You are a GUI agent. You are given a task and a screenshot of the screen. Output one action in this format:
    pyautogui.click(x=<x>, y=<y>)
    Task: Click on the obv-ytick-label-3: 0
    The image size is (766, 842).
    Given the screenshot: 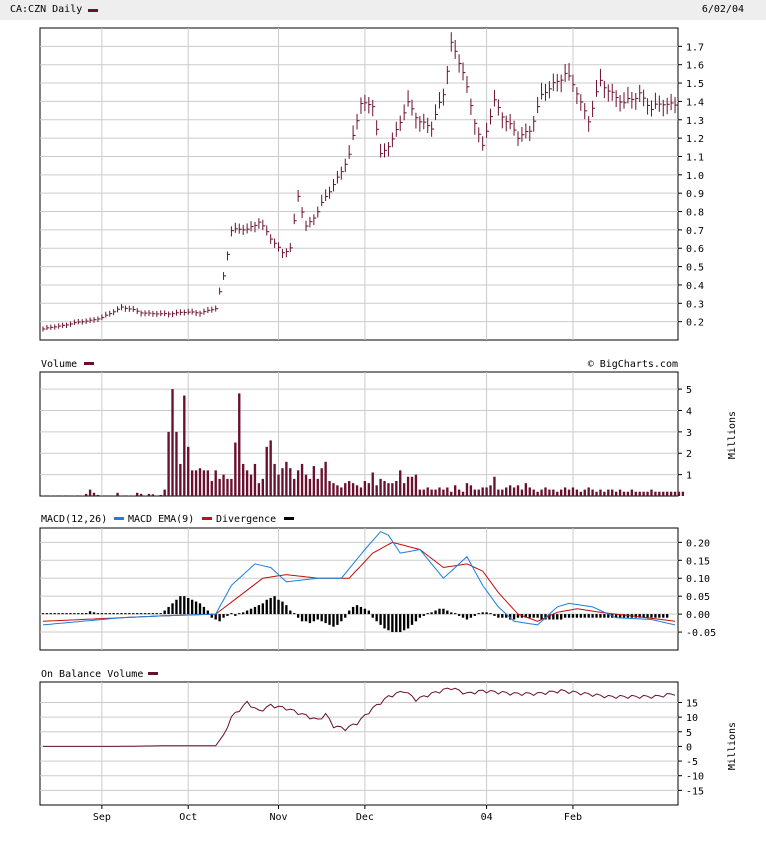 What is the action you would take?
    pyautogui.click(x=689, y=747)
    